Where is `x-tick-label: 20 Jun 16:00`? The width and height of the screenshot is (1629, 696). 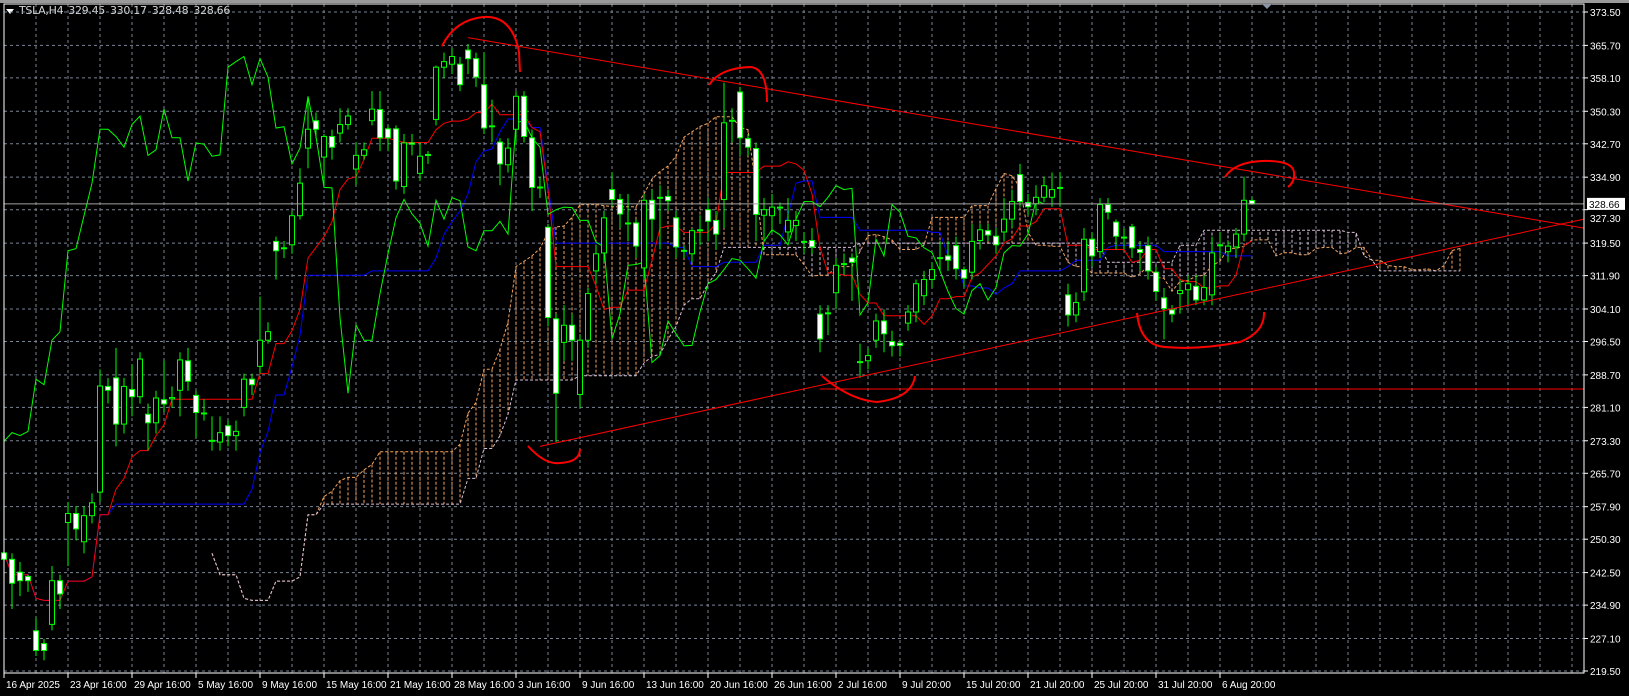 x-tick-label: 20 Jun 16:00 is located at coordinates (739, 685).